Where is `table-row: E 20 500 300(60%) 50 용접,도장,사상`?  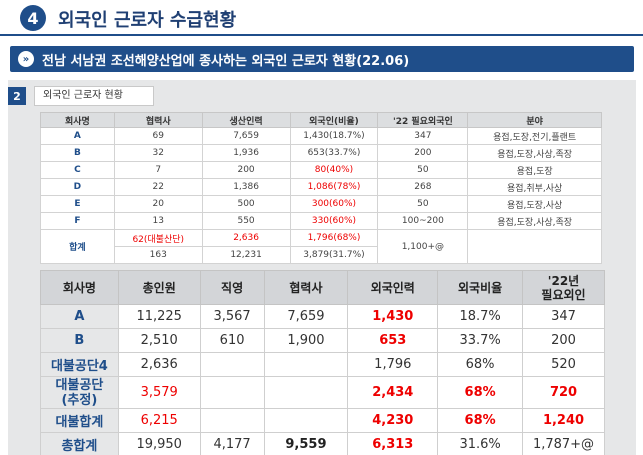 table-row: E 20 500 300(60%) 50 용접,도장,사상 is located at coordinates (321, 204).